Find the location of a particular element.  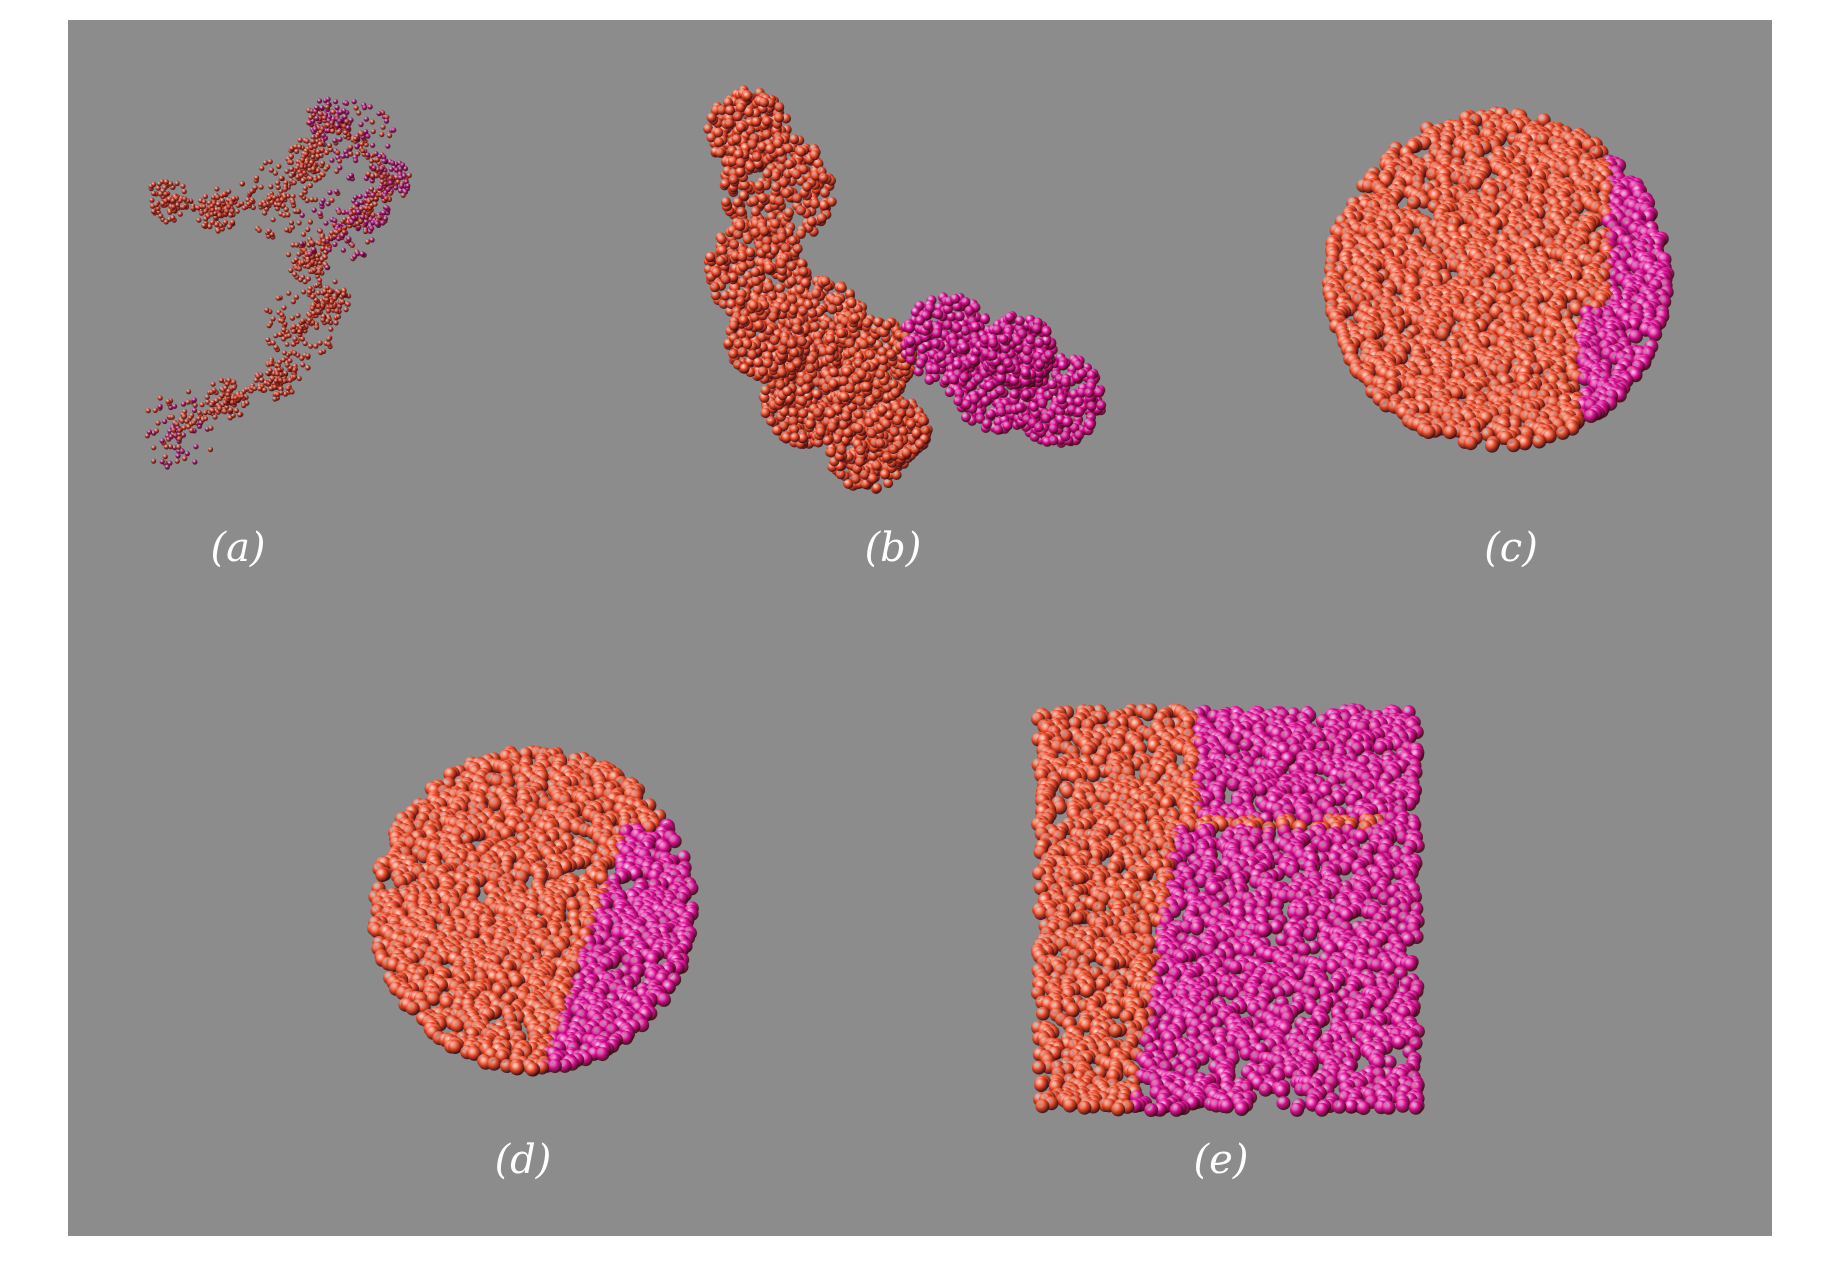

panel-d-label: (d) is located at coordinates (523, 1160).